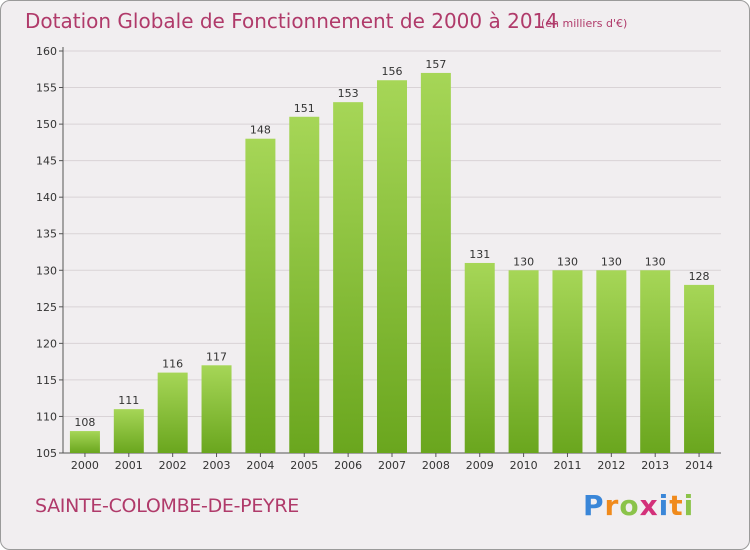 The height and width of the screenshot is (550, 750). What do you see at coordinates (304, 465) in the screenshot?
I see `x-tick-label: 2005` at bounding box center [304, 465].